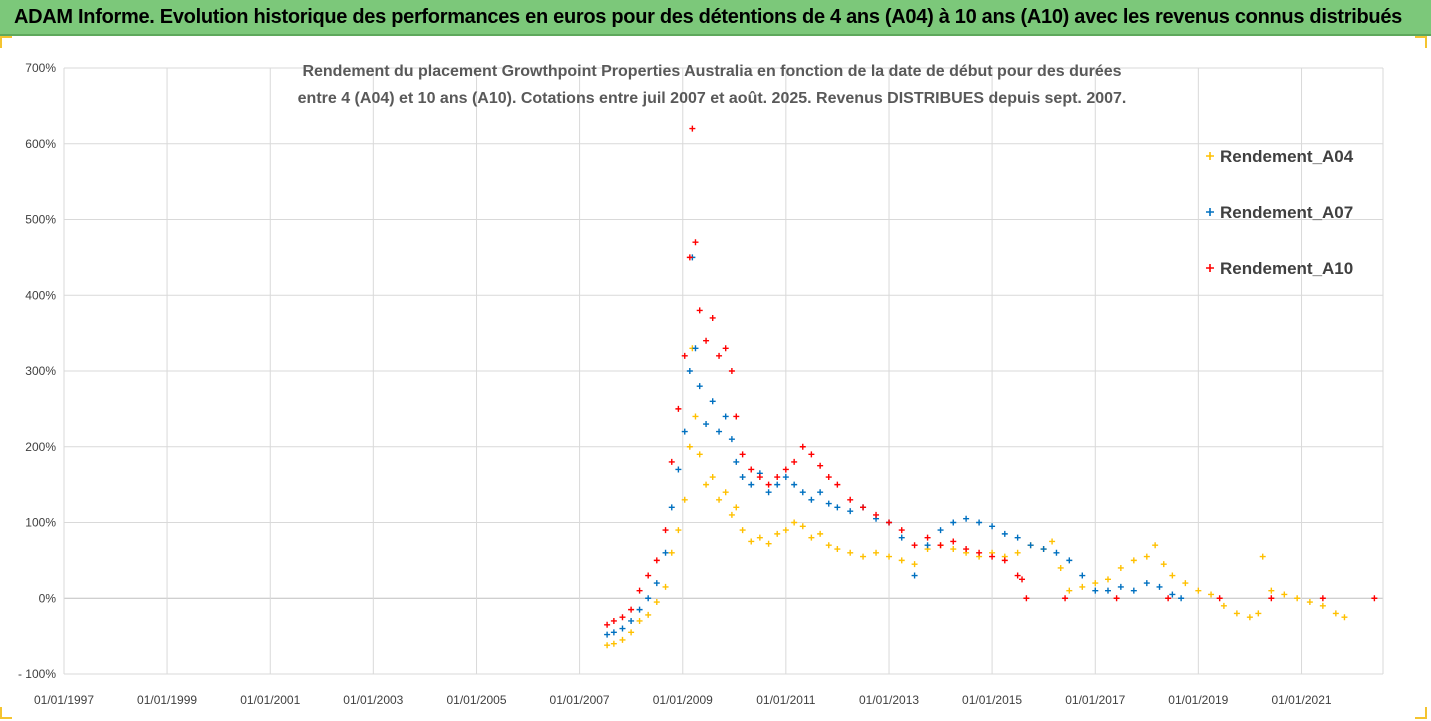  Describe the element at coordinates (1421, 713) in the screenshot. I see `corner-marker-bottom-right` at that location.